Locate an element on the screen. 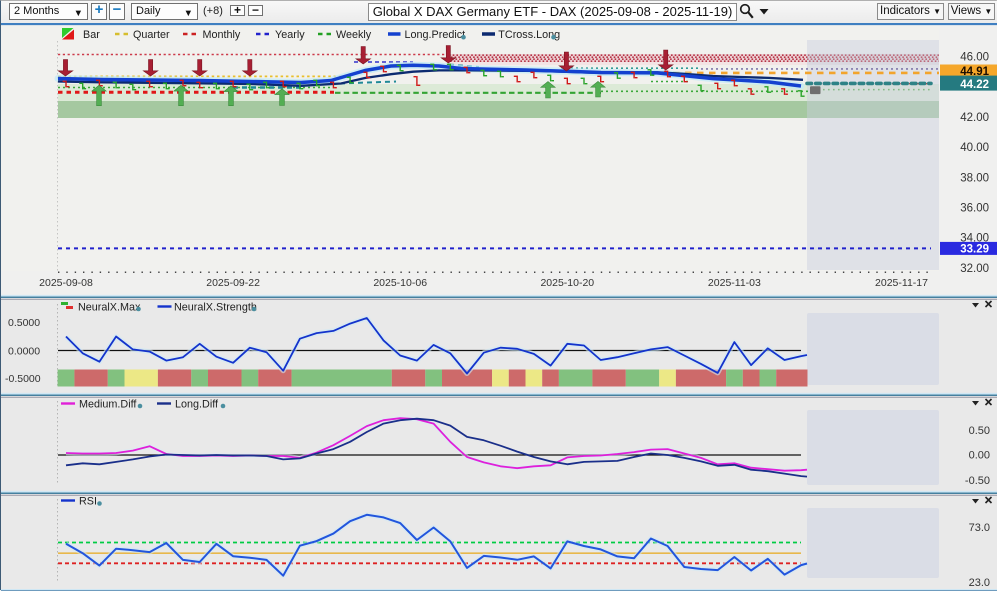 This screenshot has width=997, height=591. svg-text: 40.00 is located at coordinates (974, 148).